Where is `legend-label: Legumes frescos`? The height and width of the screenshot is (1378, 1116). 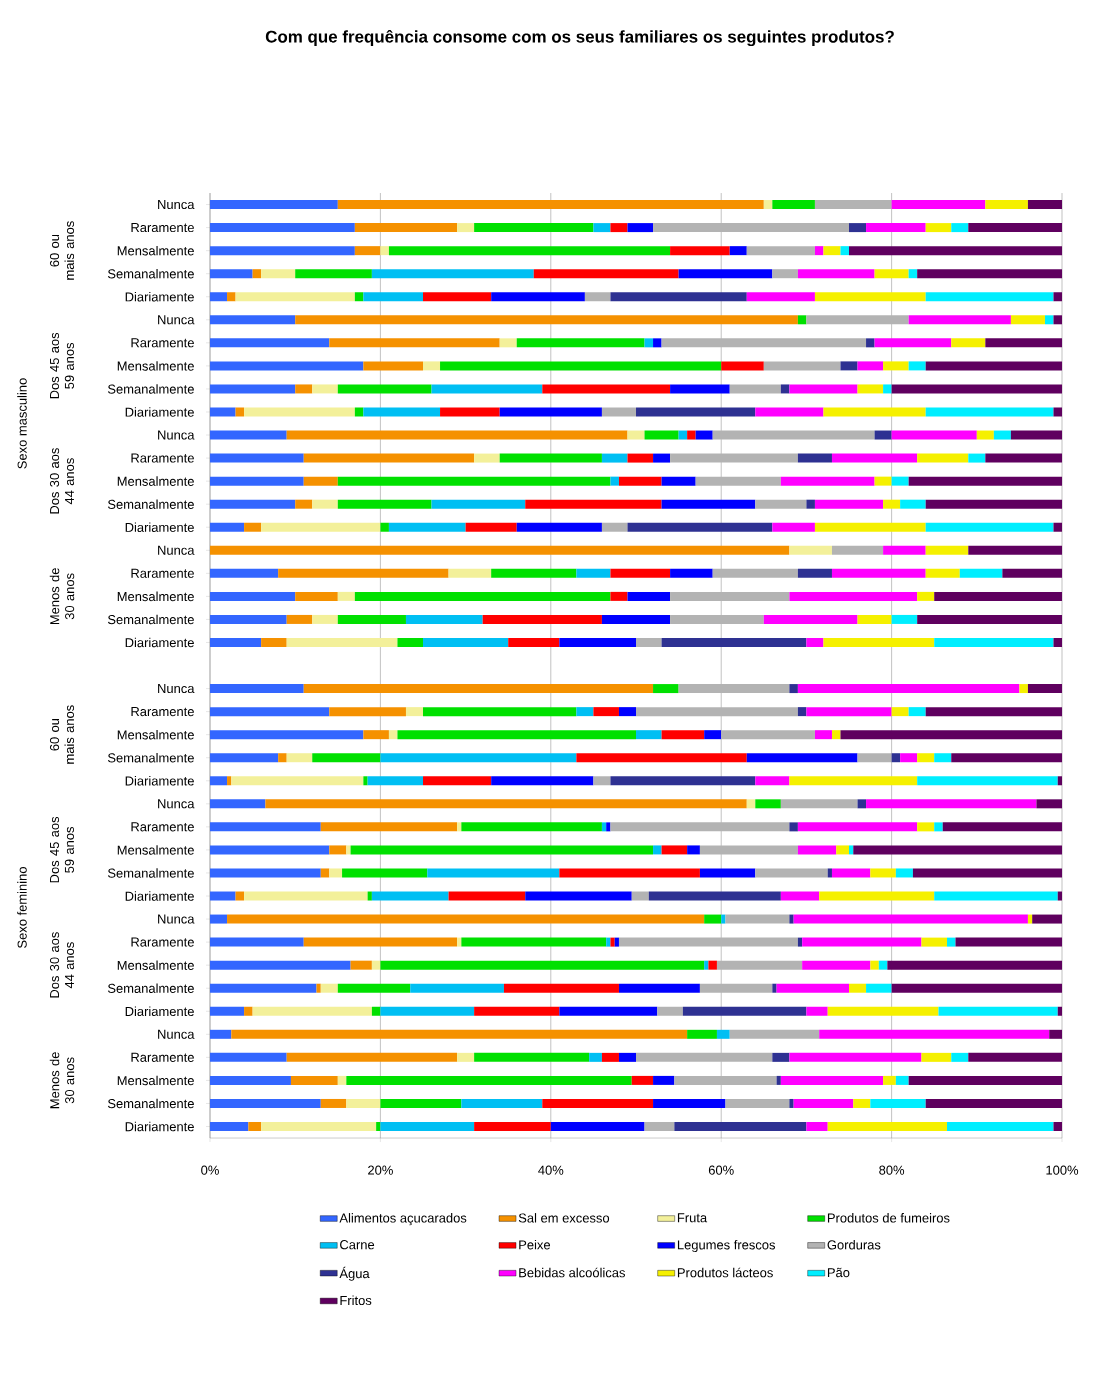
legend-label: Legumes frescos is located at coordinates (726, 1246).